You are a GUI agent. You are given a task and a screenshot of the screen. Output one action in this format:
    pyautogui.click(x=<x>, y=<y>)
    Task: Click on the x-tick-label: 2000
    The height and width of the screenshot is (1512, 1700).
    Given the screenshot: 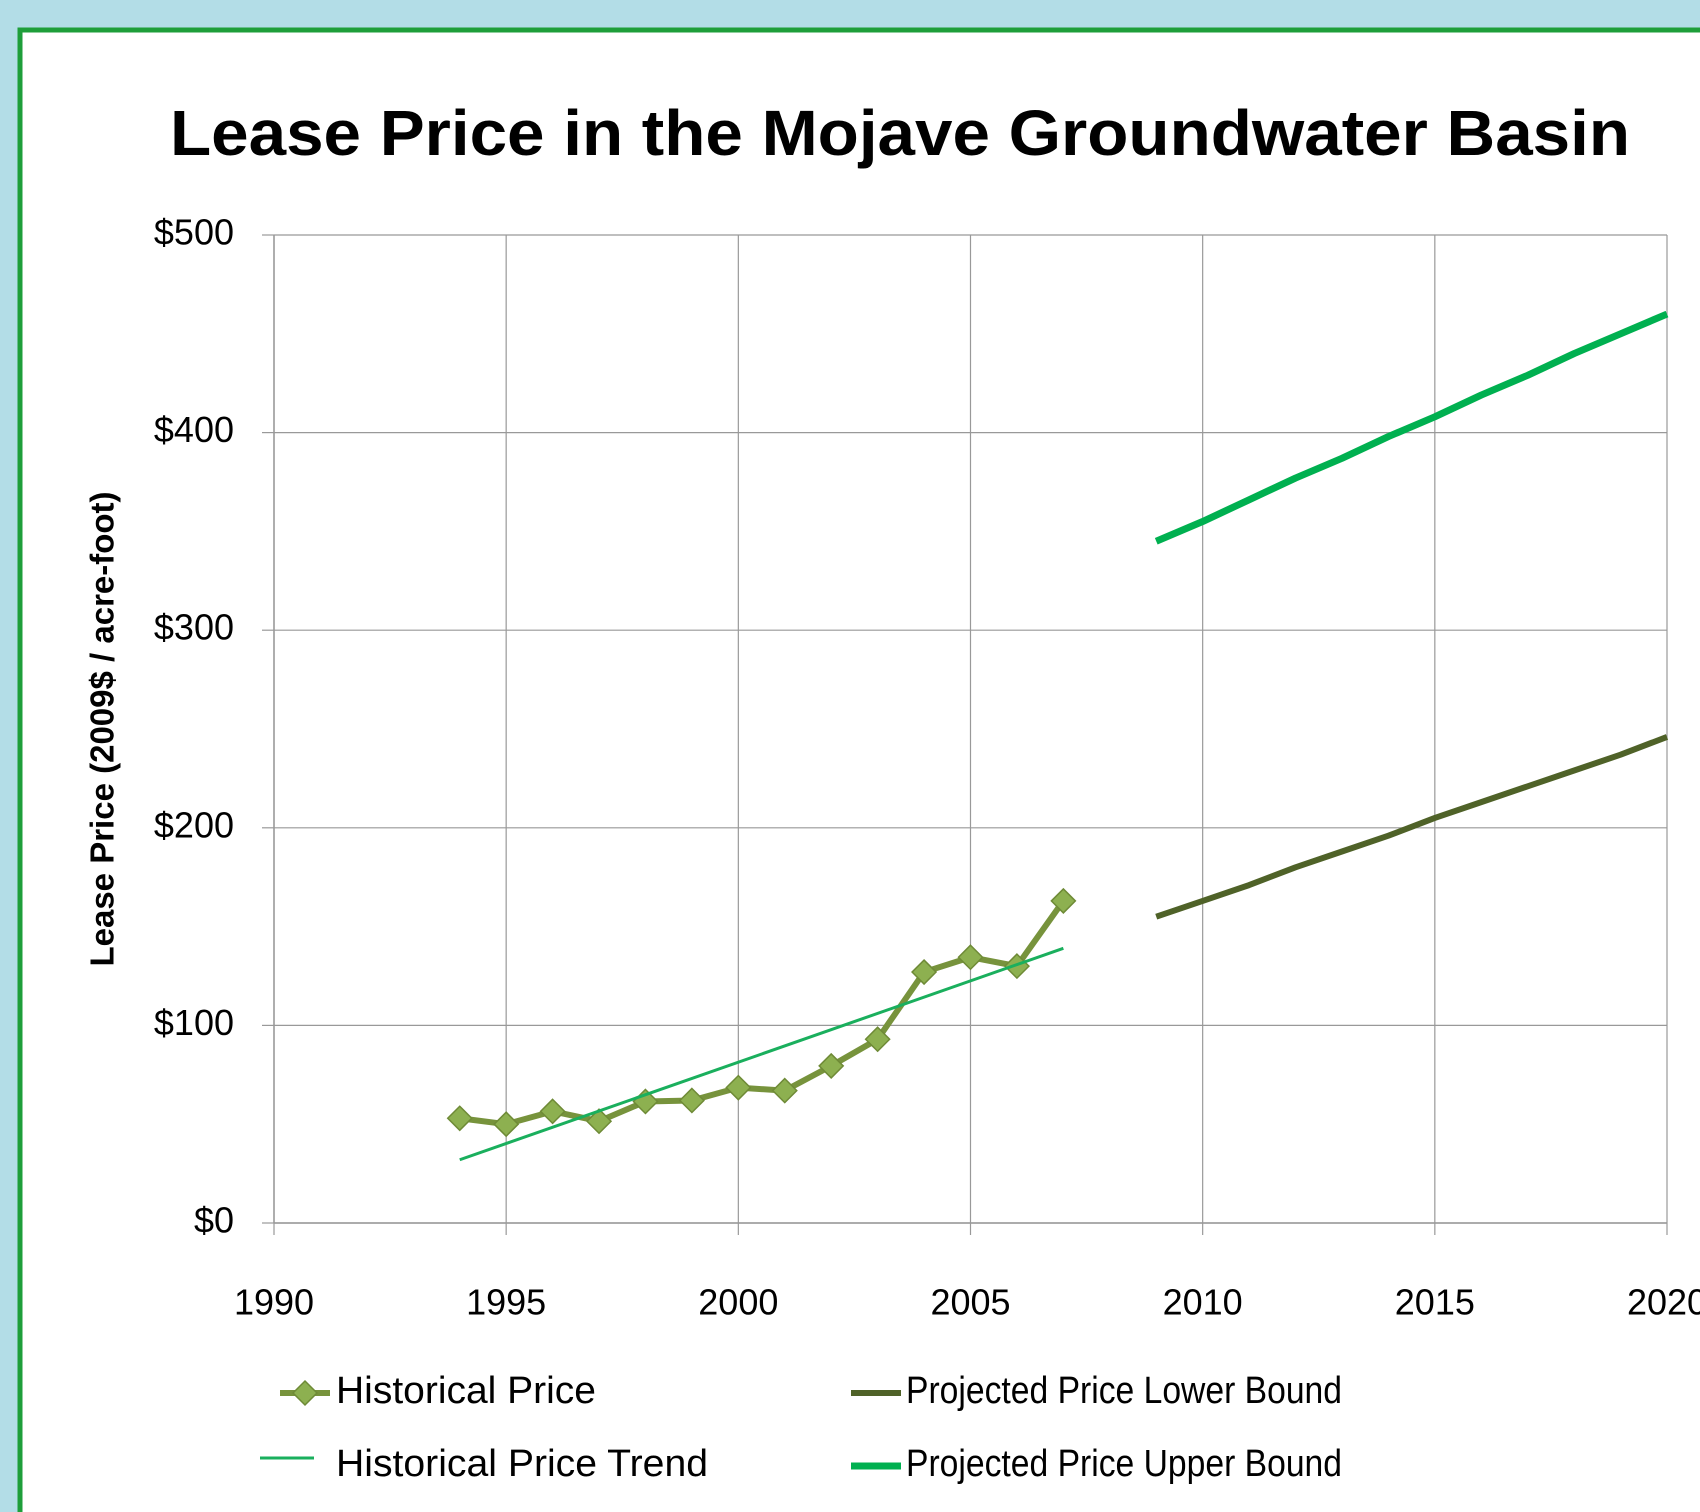 What is the action you would take?
    pyautogui.click(x=738, y=1302)
    